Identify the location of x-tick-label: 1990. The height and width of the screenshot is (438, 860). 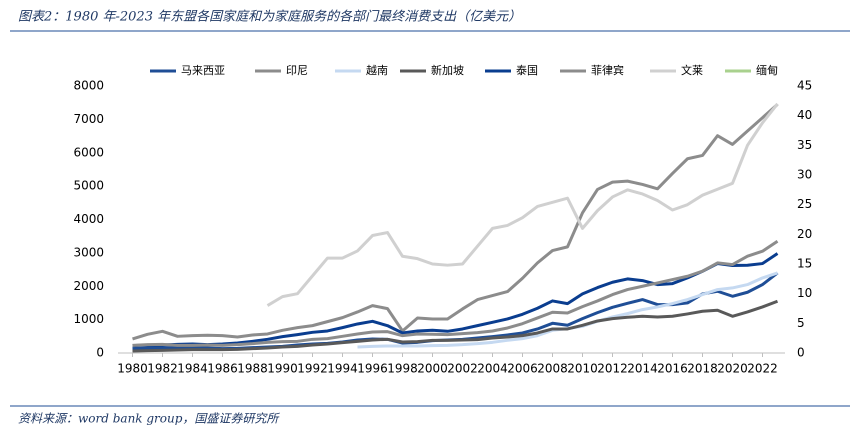
(282, 369).